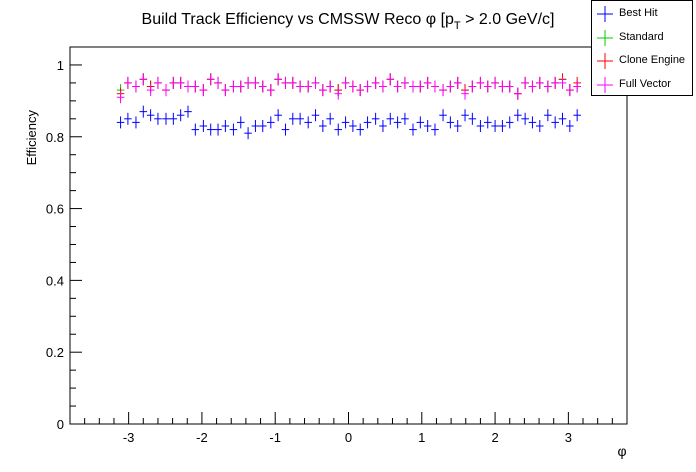 Image resolution: width=696 pixels, height=472 pixels. I want to click on y-tick-label: 1, so click(60, 65).